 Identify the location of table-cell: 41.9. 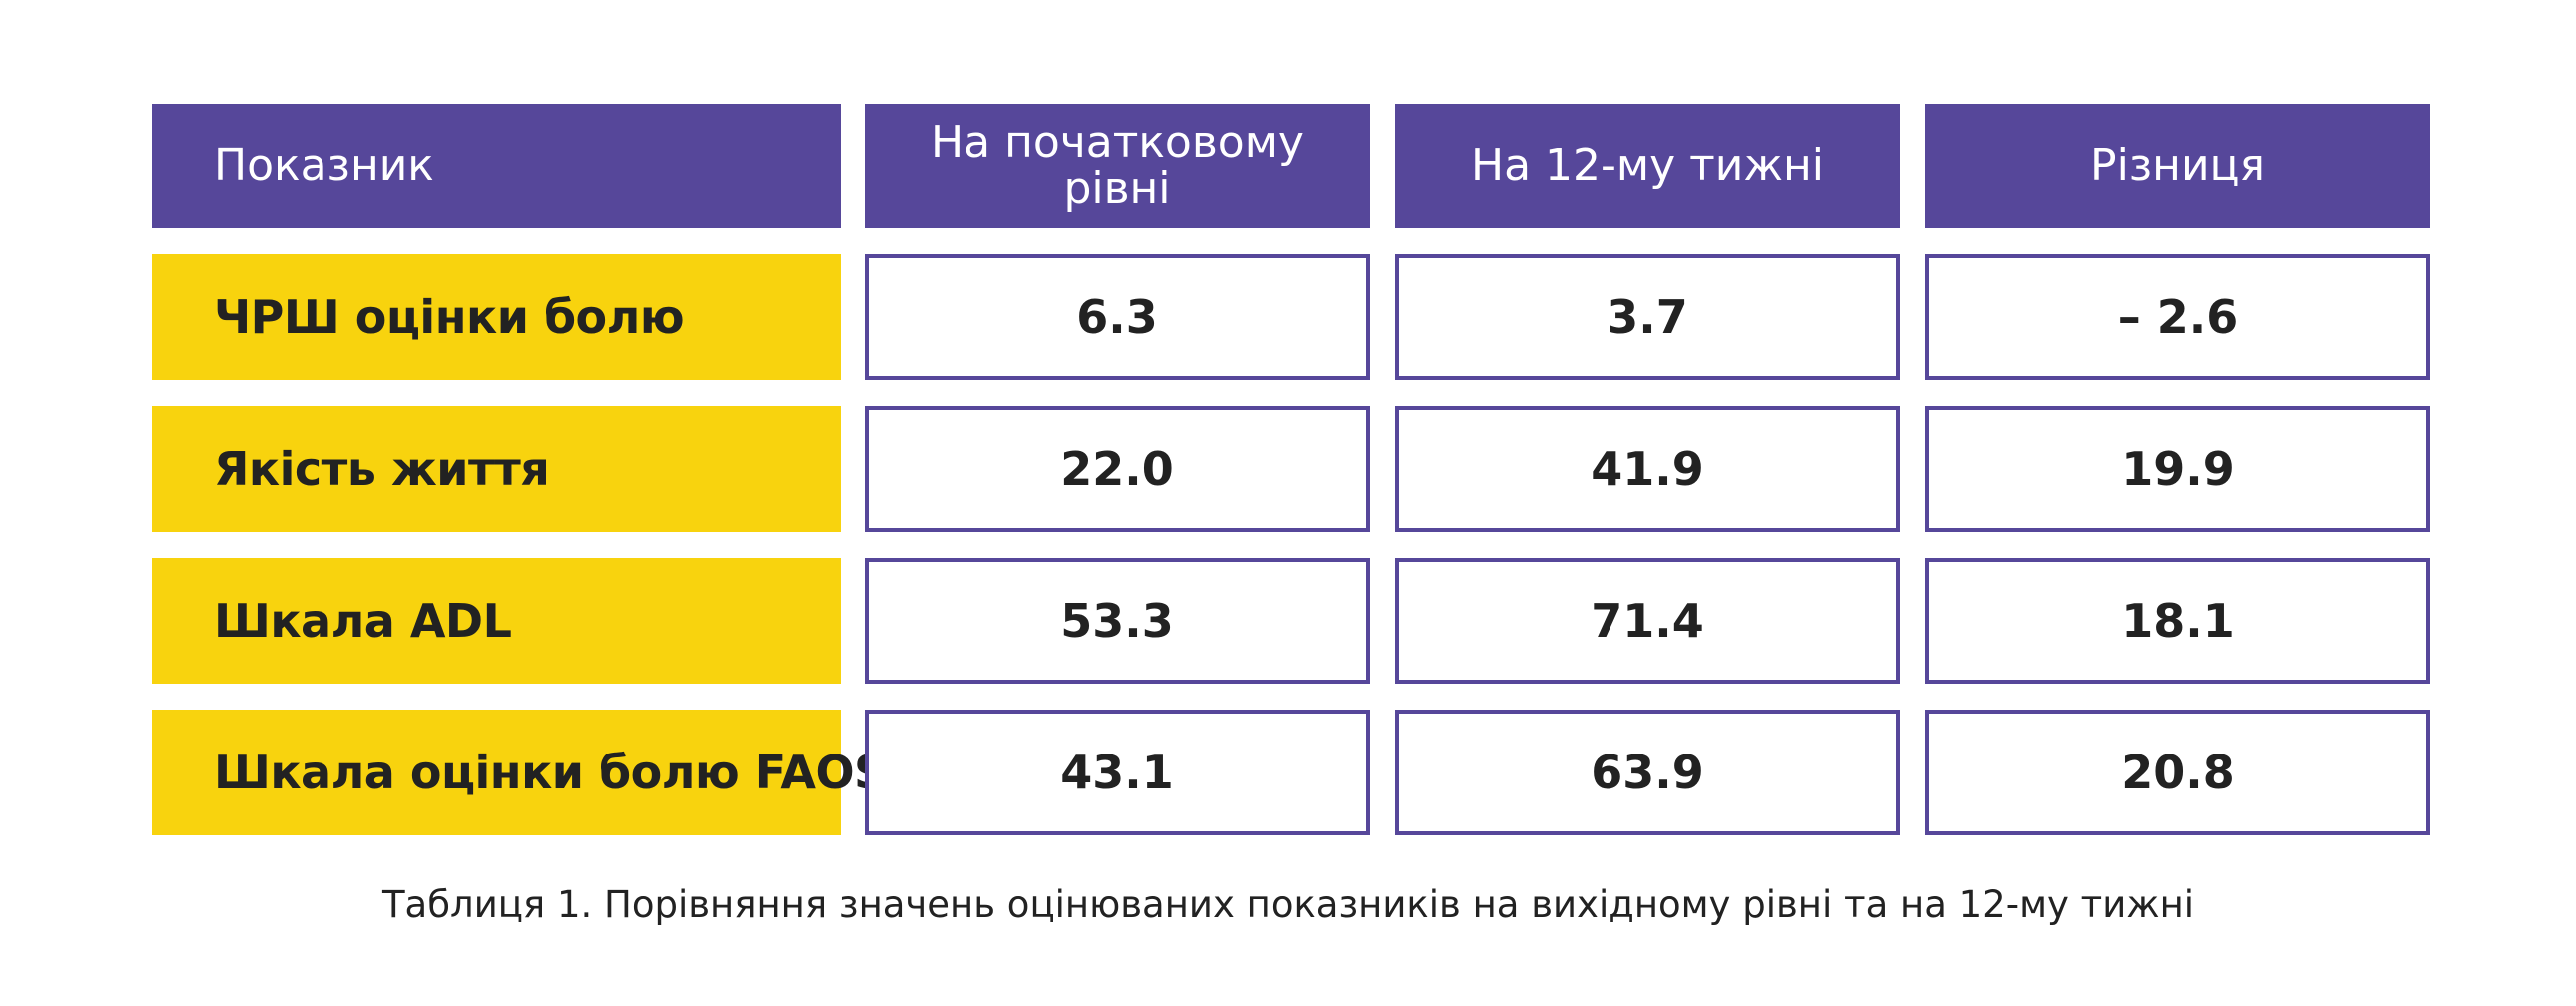
(1647, 469).